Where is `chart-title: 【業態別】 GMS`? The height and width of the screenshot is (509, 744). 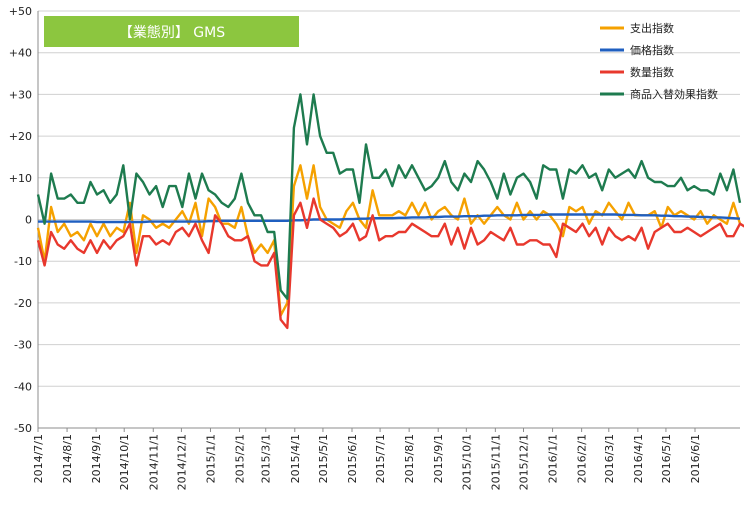 chart-title: 【業態別】 GMS is located at coordinates (172, 33).